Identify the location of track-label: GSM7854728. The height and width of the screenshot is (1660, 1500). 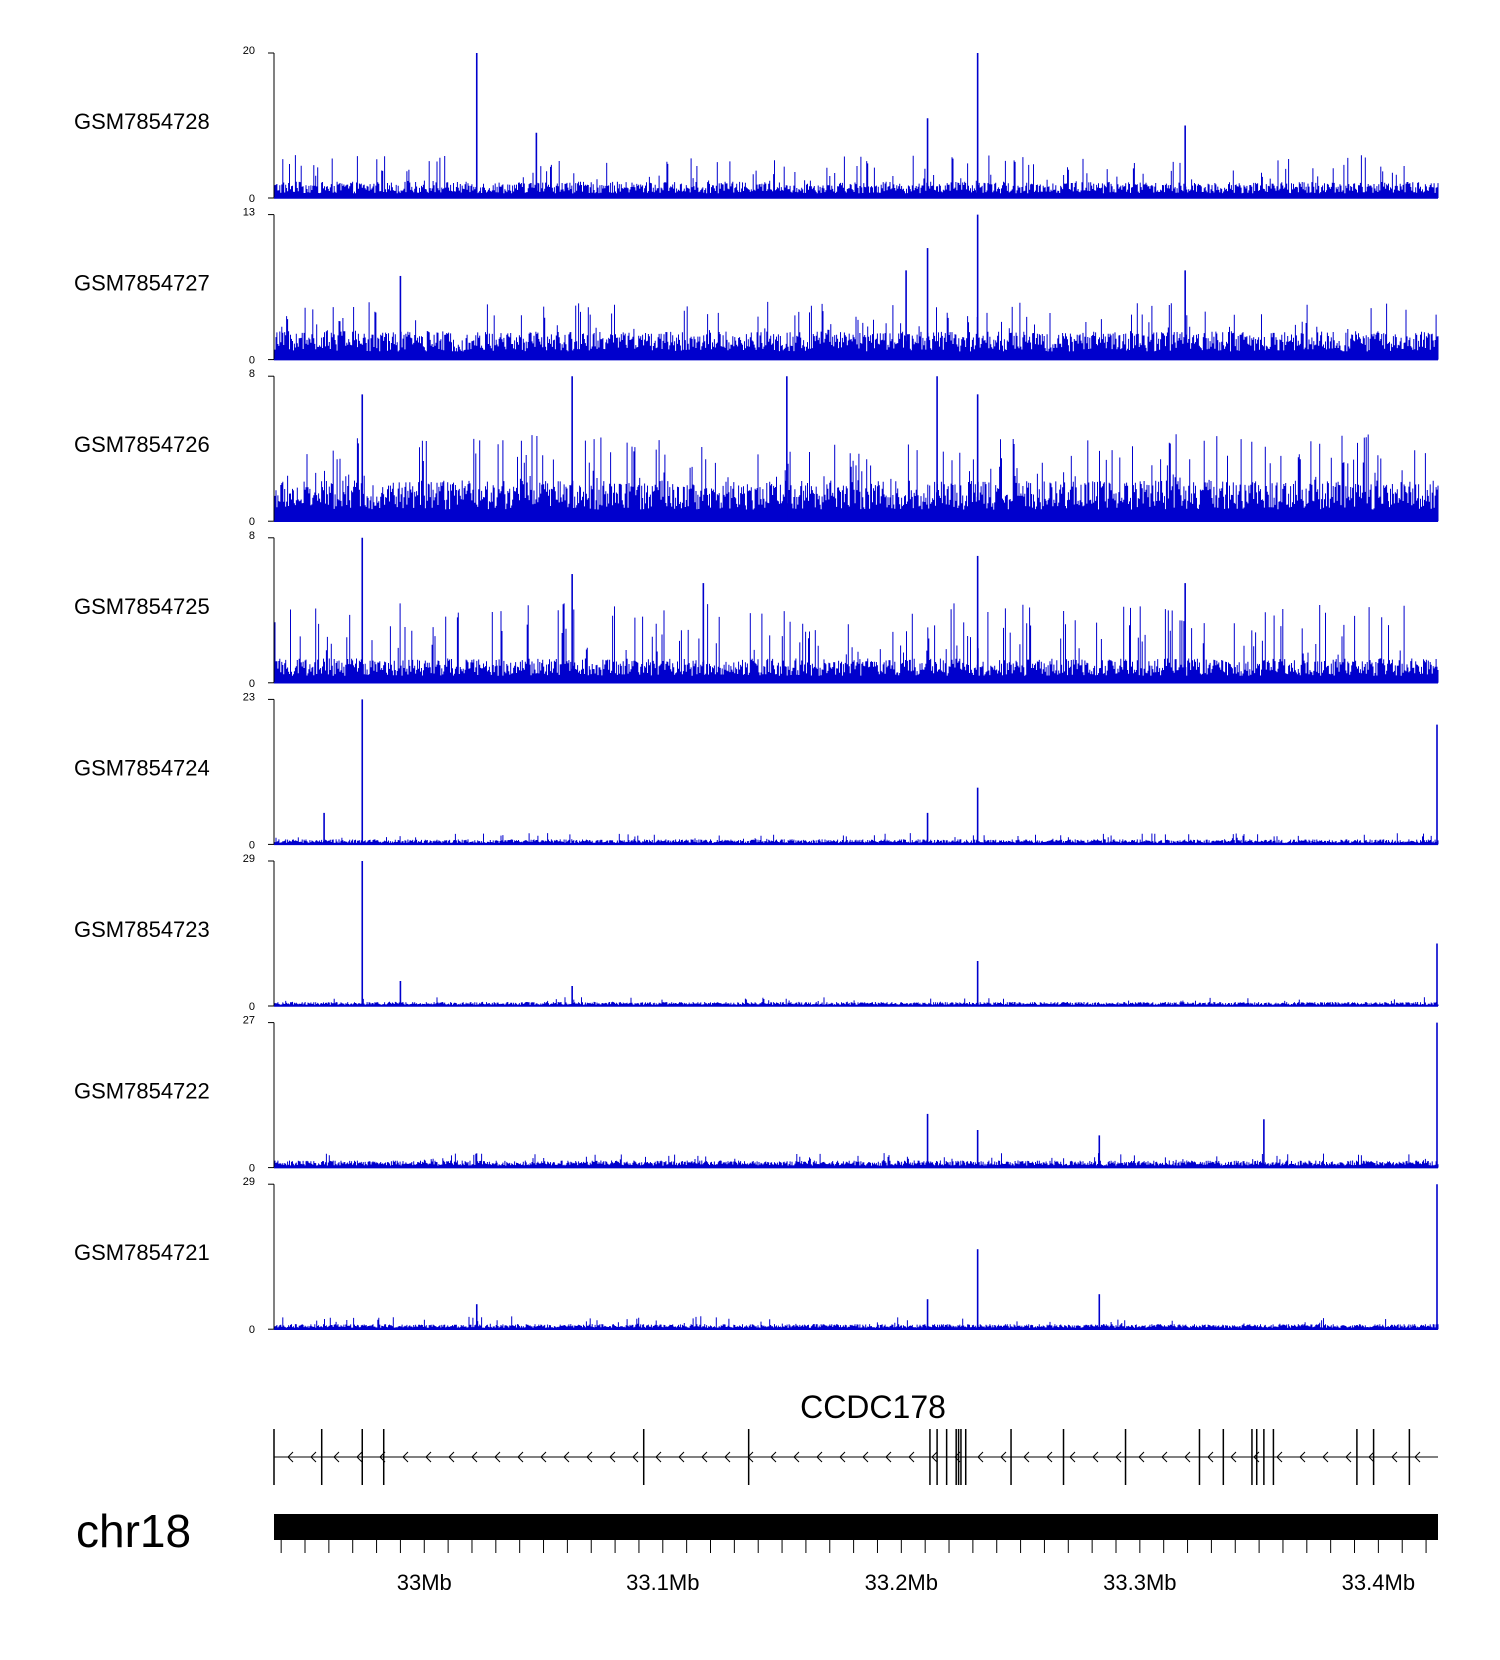
(142, 121).